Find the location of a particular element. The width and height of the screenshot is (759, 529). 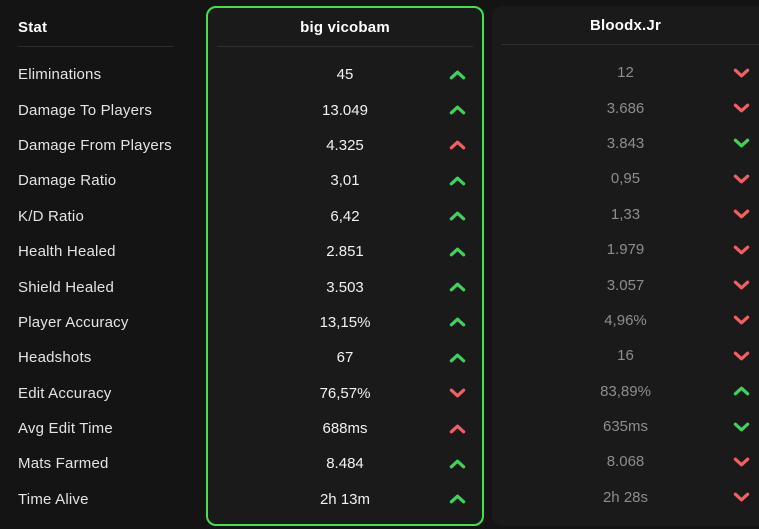

stat-row: Edit Accuracy is located at coordinates (65, 393).